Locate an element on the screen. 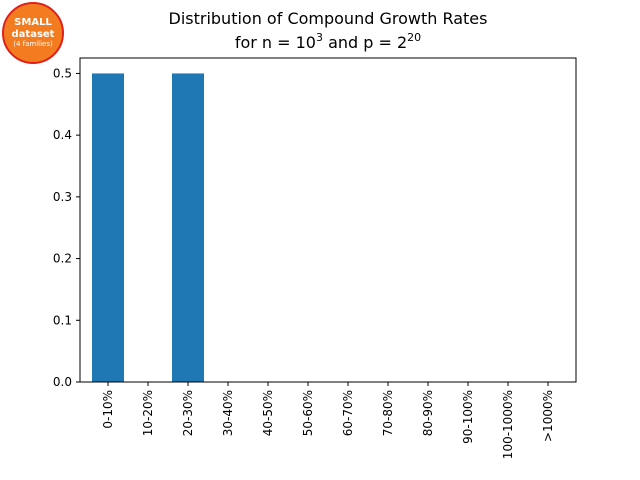  x-tick-label-5: 50-60% is located at coordinates (308, 413).